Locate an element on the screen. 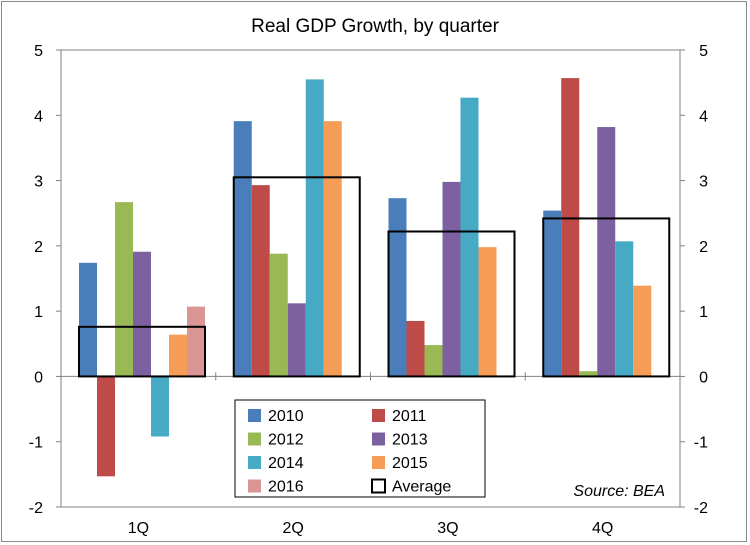 The width and height of the screenshot is (750, 545). y-tick-label-right: 1 is located at coordinates (703, 312).